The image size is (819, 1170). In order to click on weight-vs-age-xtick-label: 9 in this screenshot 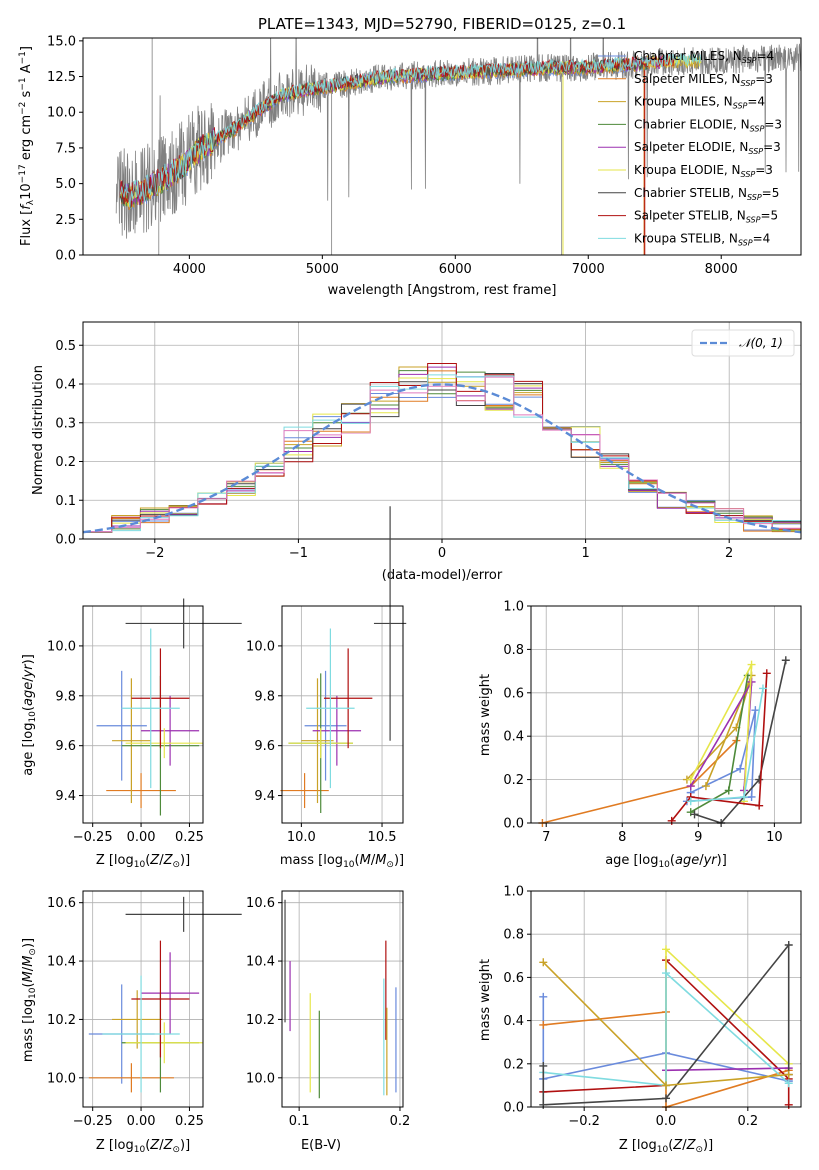, I will do `click(698, 837)`.